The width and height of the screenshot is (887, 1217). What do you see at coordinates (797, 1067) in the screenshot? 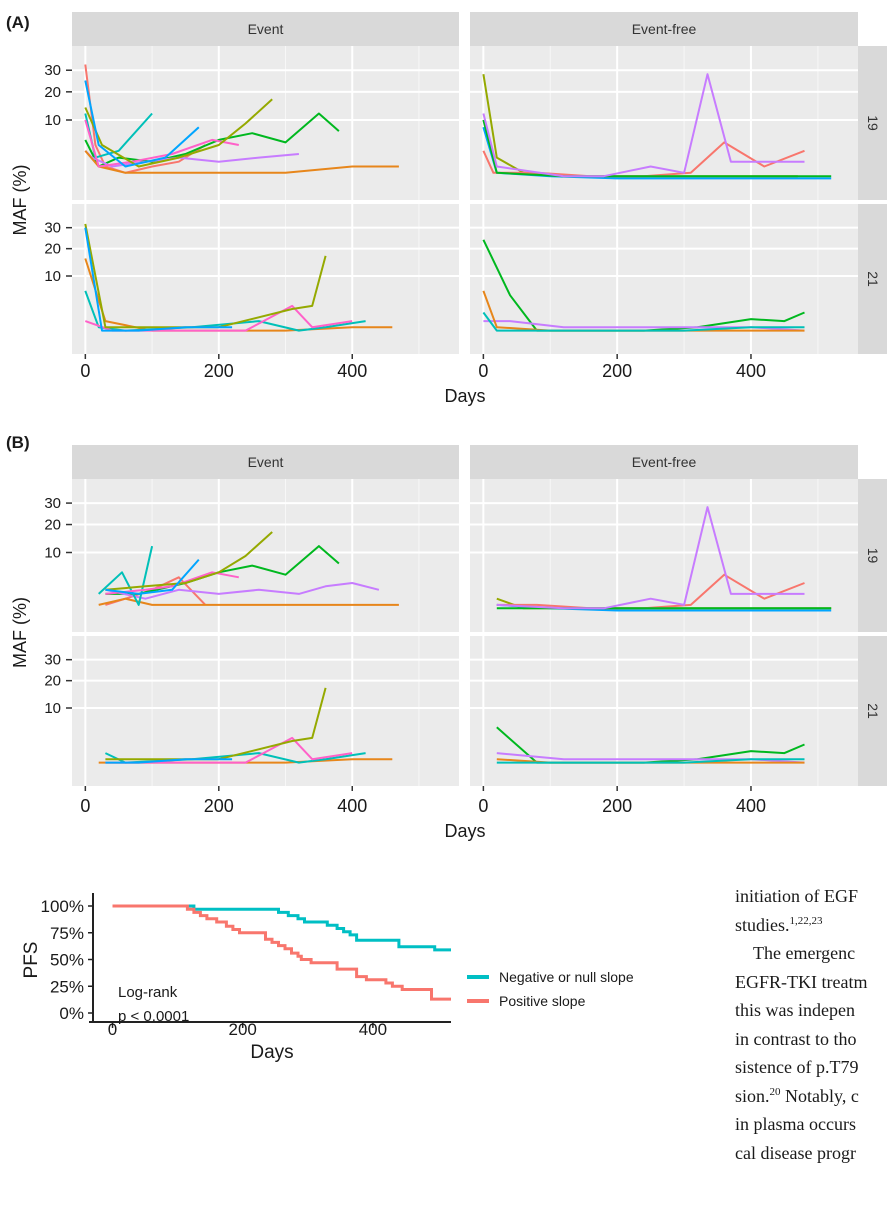
I see `body-line: sistence of p.T79` at bounding box center [797, 1067].